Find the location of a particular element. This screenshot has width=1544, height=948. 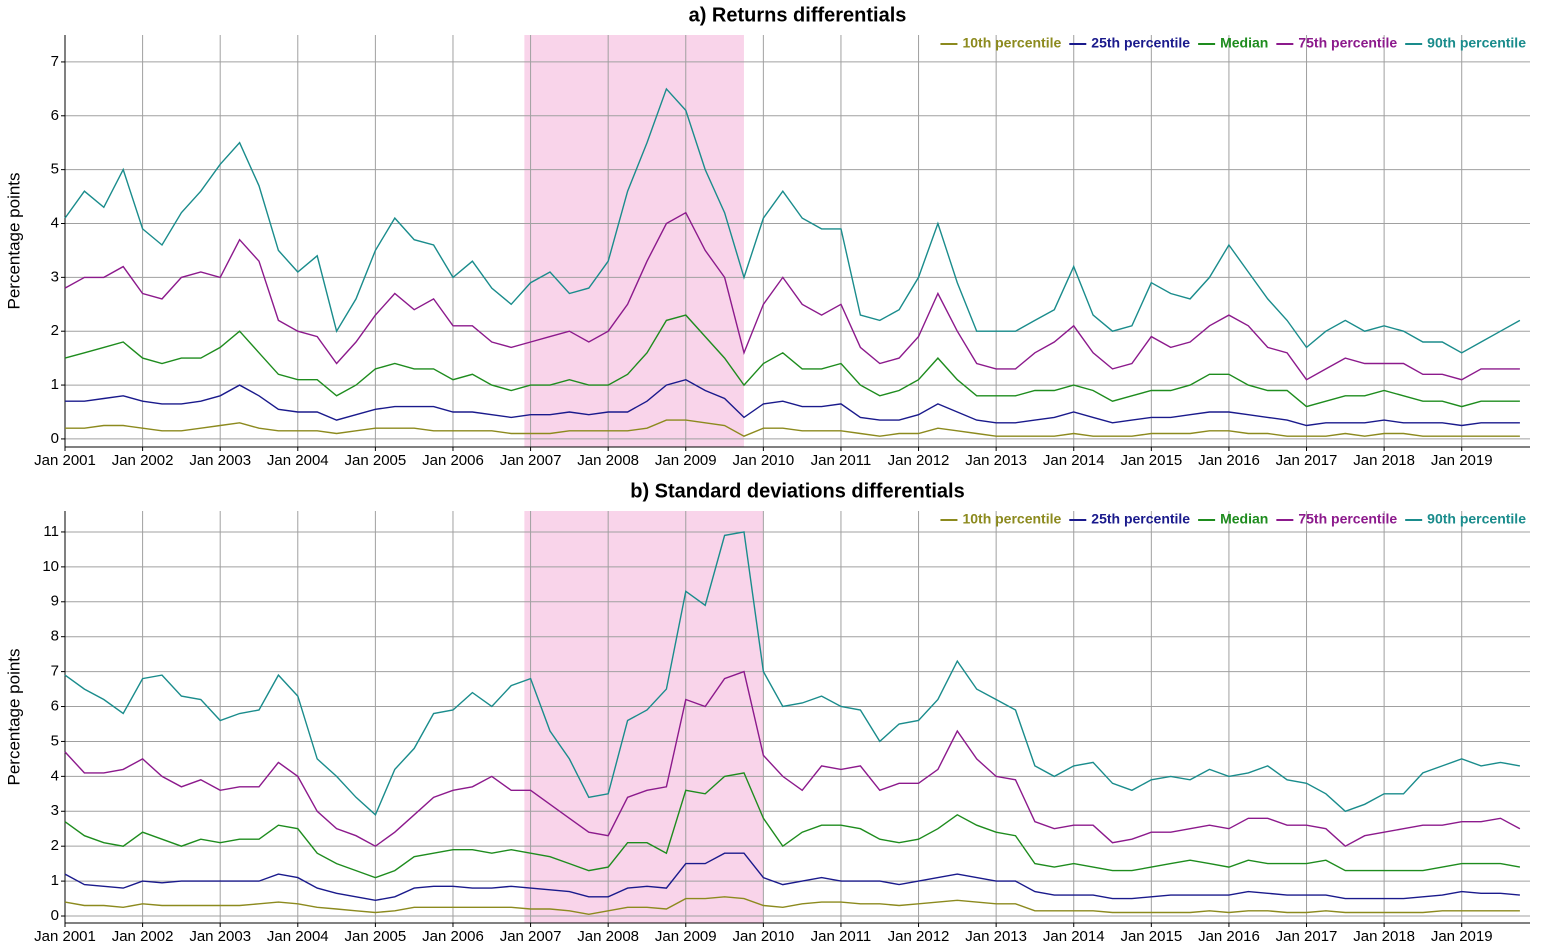

chart-title: a) Returns differentials is located at coordinates (798, 15).